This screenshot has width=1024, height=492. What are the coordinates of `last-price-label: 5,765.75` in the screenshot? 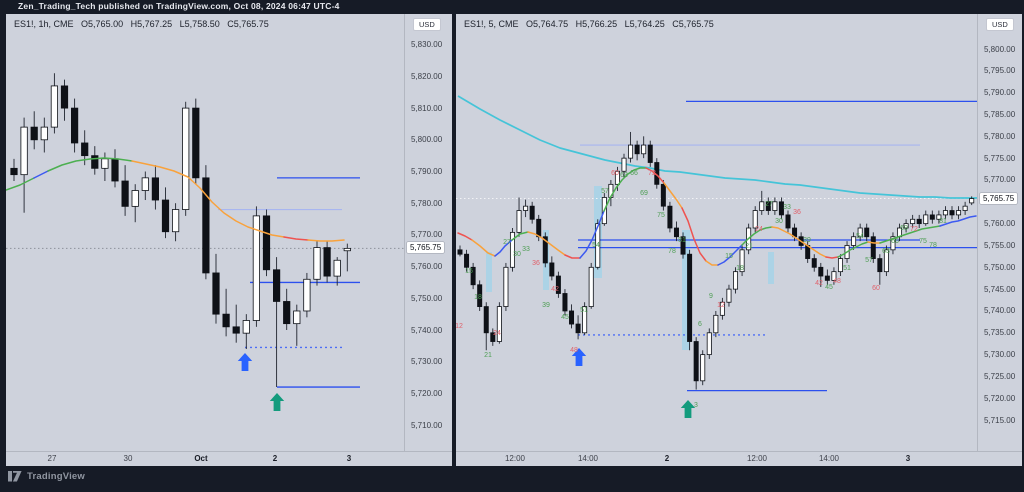 It's located at (999, 198).